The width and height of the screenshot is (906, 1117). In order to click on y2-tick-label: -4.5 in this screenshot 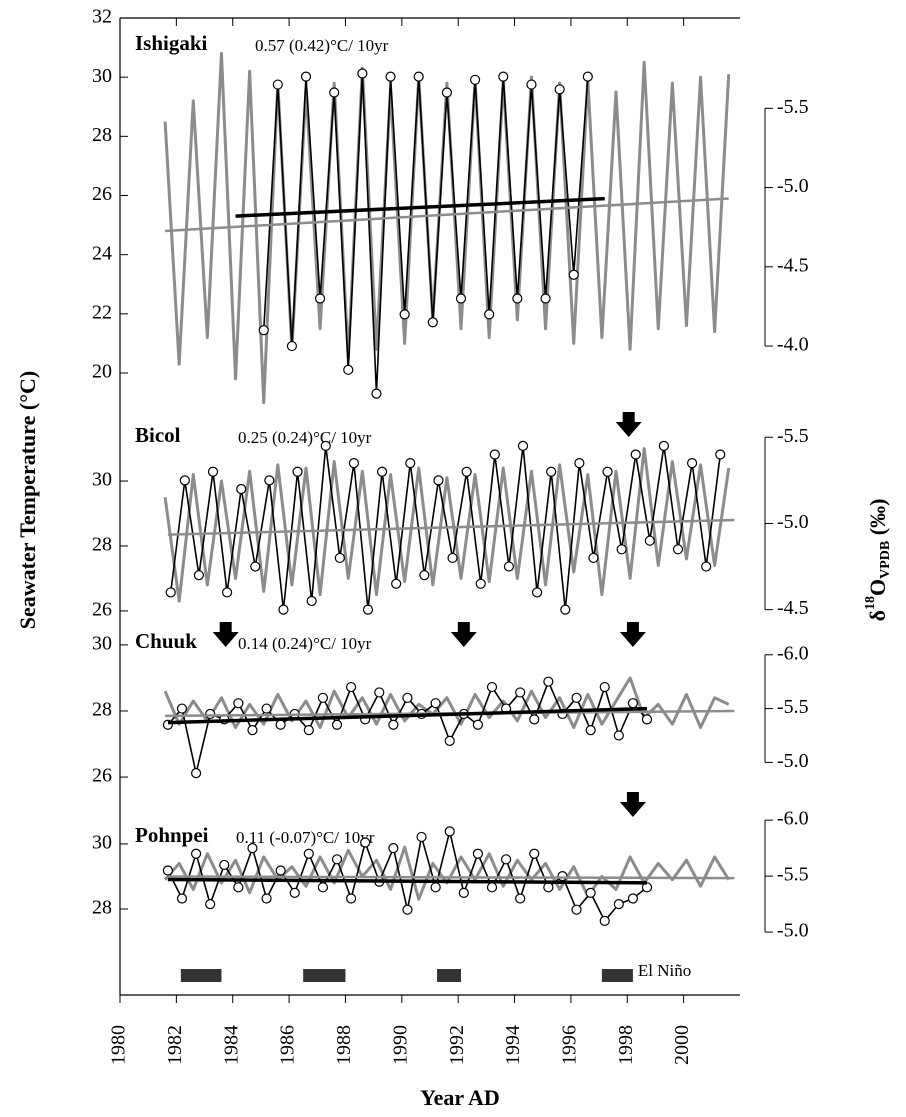, I will do `click(793, 265)`.